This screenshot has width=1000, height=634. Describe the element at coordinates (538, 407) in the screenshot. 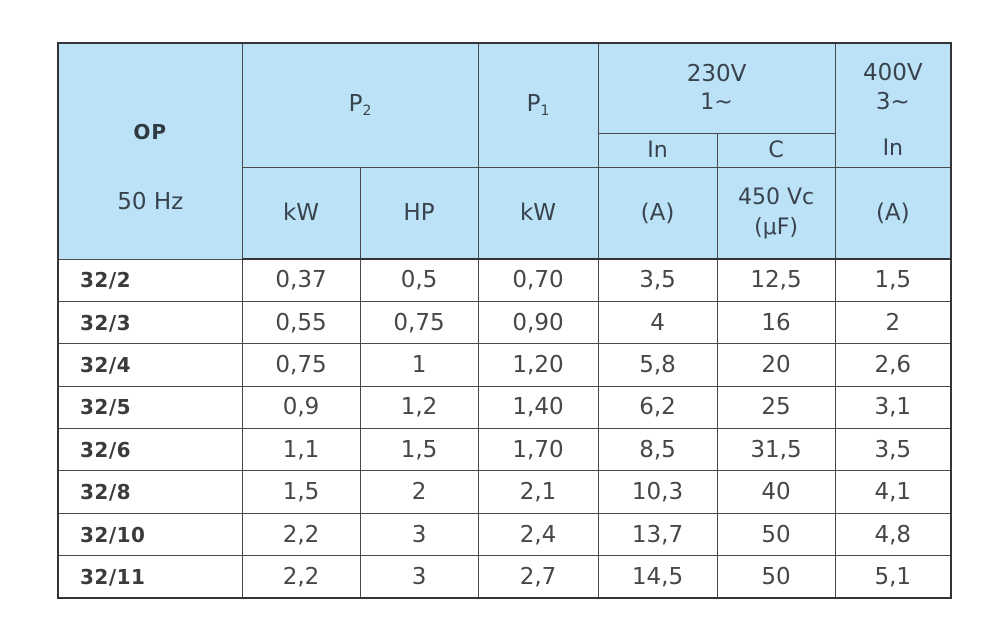

I see `cell-p1-kw: 1,40` at that location.